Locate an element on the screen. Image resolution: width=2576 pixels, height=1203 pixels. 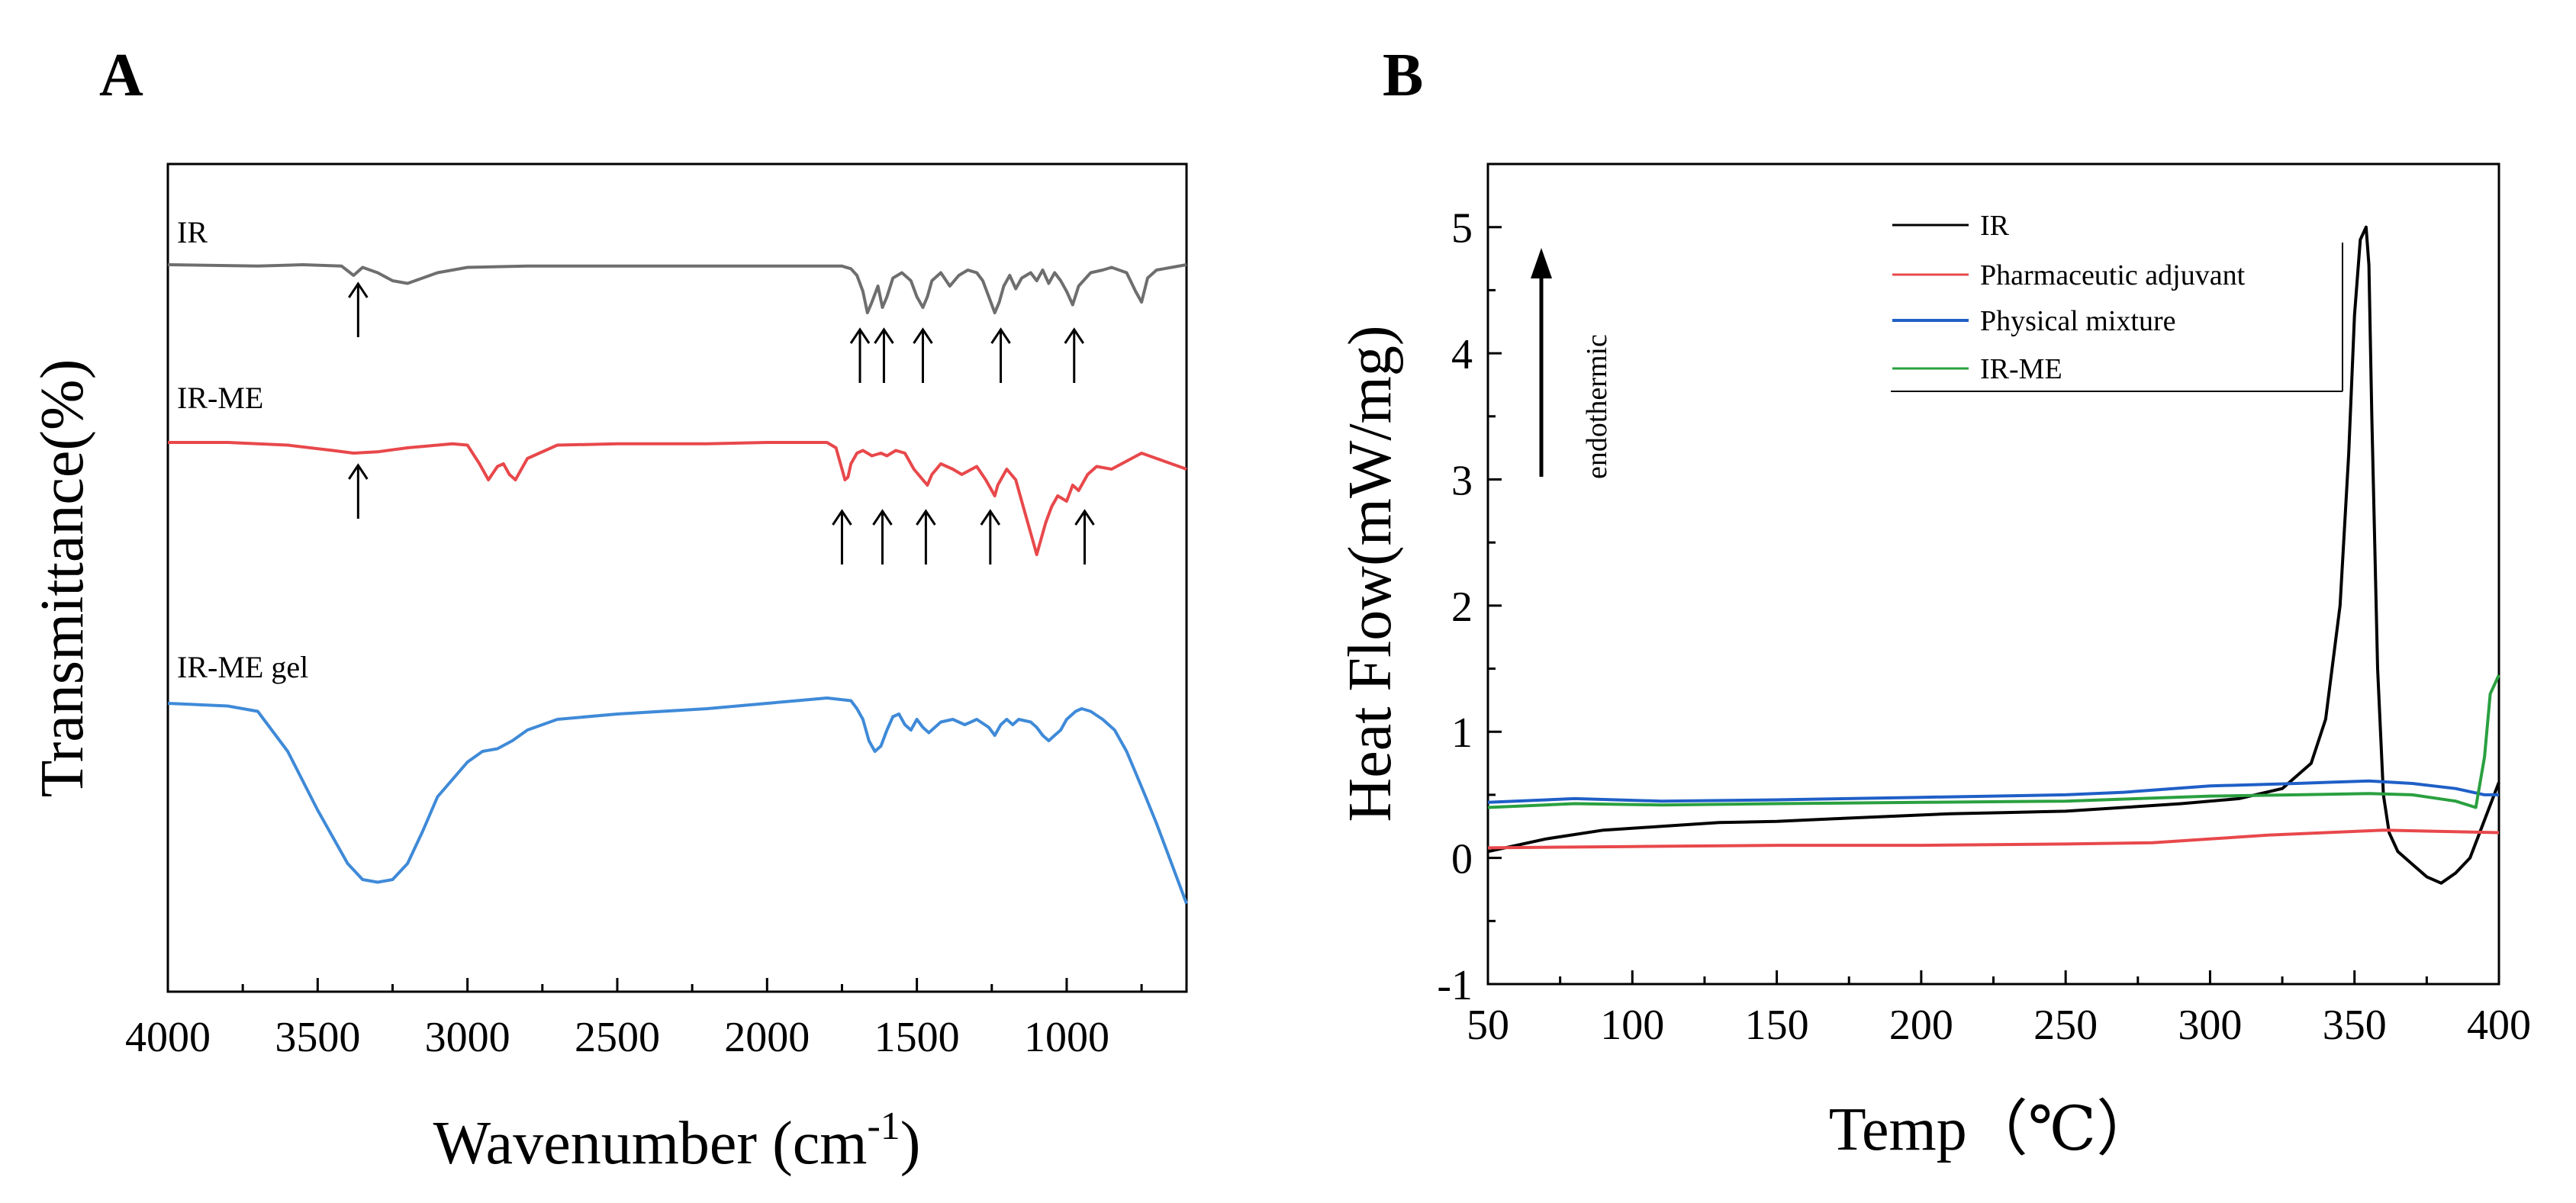
ftir-line-ir is located at coordinates (677, 288).